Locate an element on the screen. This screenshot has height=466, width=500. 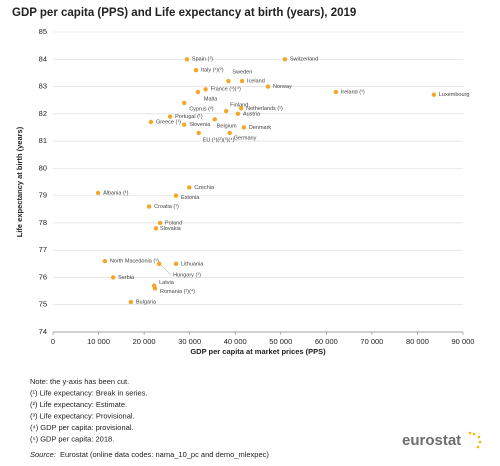
point-label: Switzerland is located at coordinates (304, 60).